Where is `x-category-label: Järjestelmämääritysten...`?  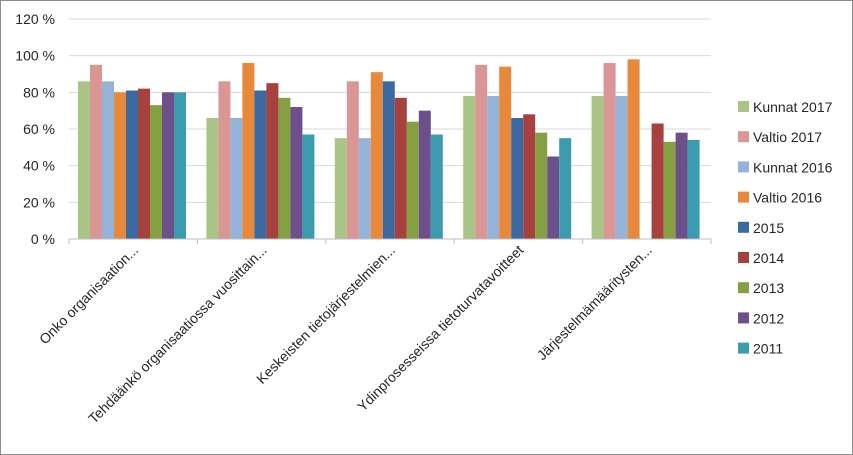 x-category-label: Järjestelmämääritysten... is located at coordinates (594, 302).